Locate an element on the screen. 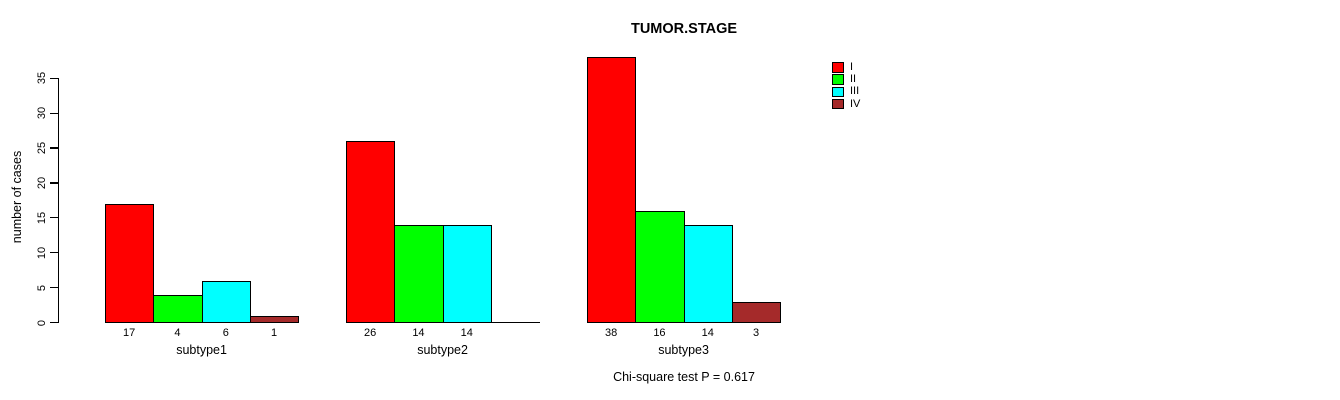 The image size is (1340, 400). bar-subtype1-stage-II is located at coordinates (178, 309).